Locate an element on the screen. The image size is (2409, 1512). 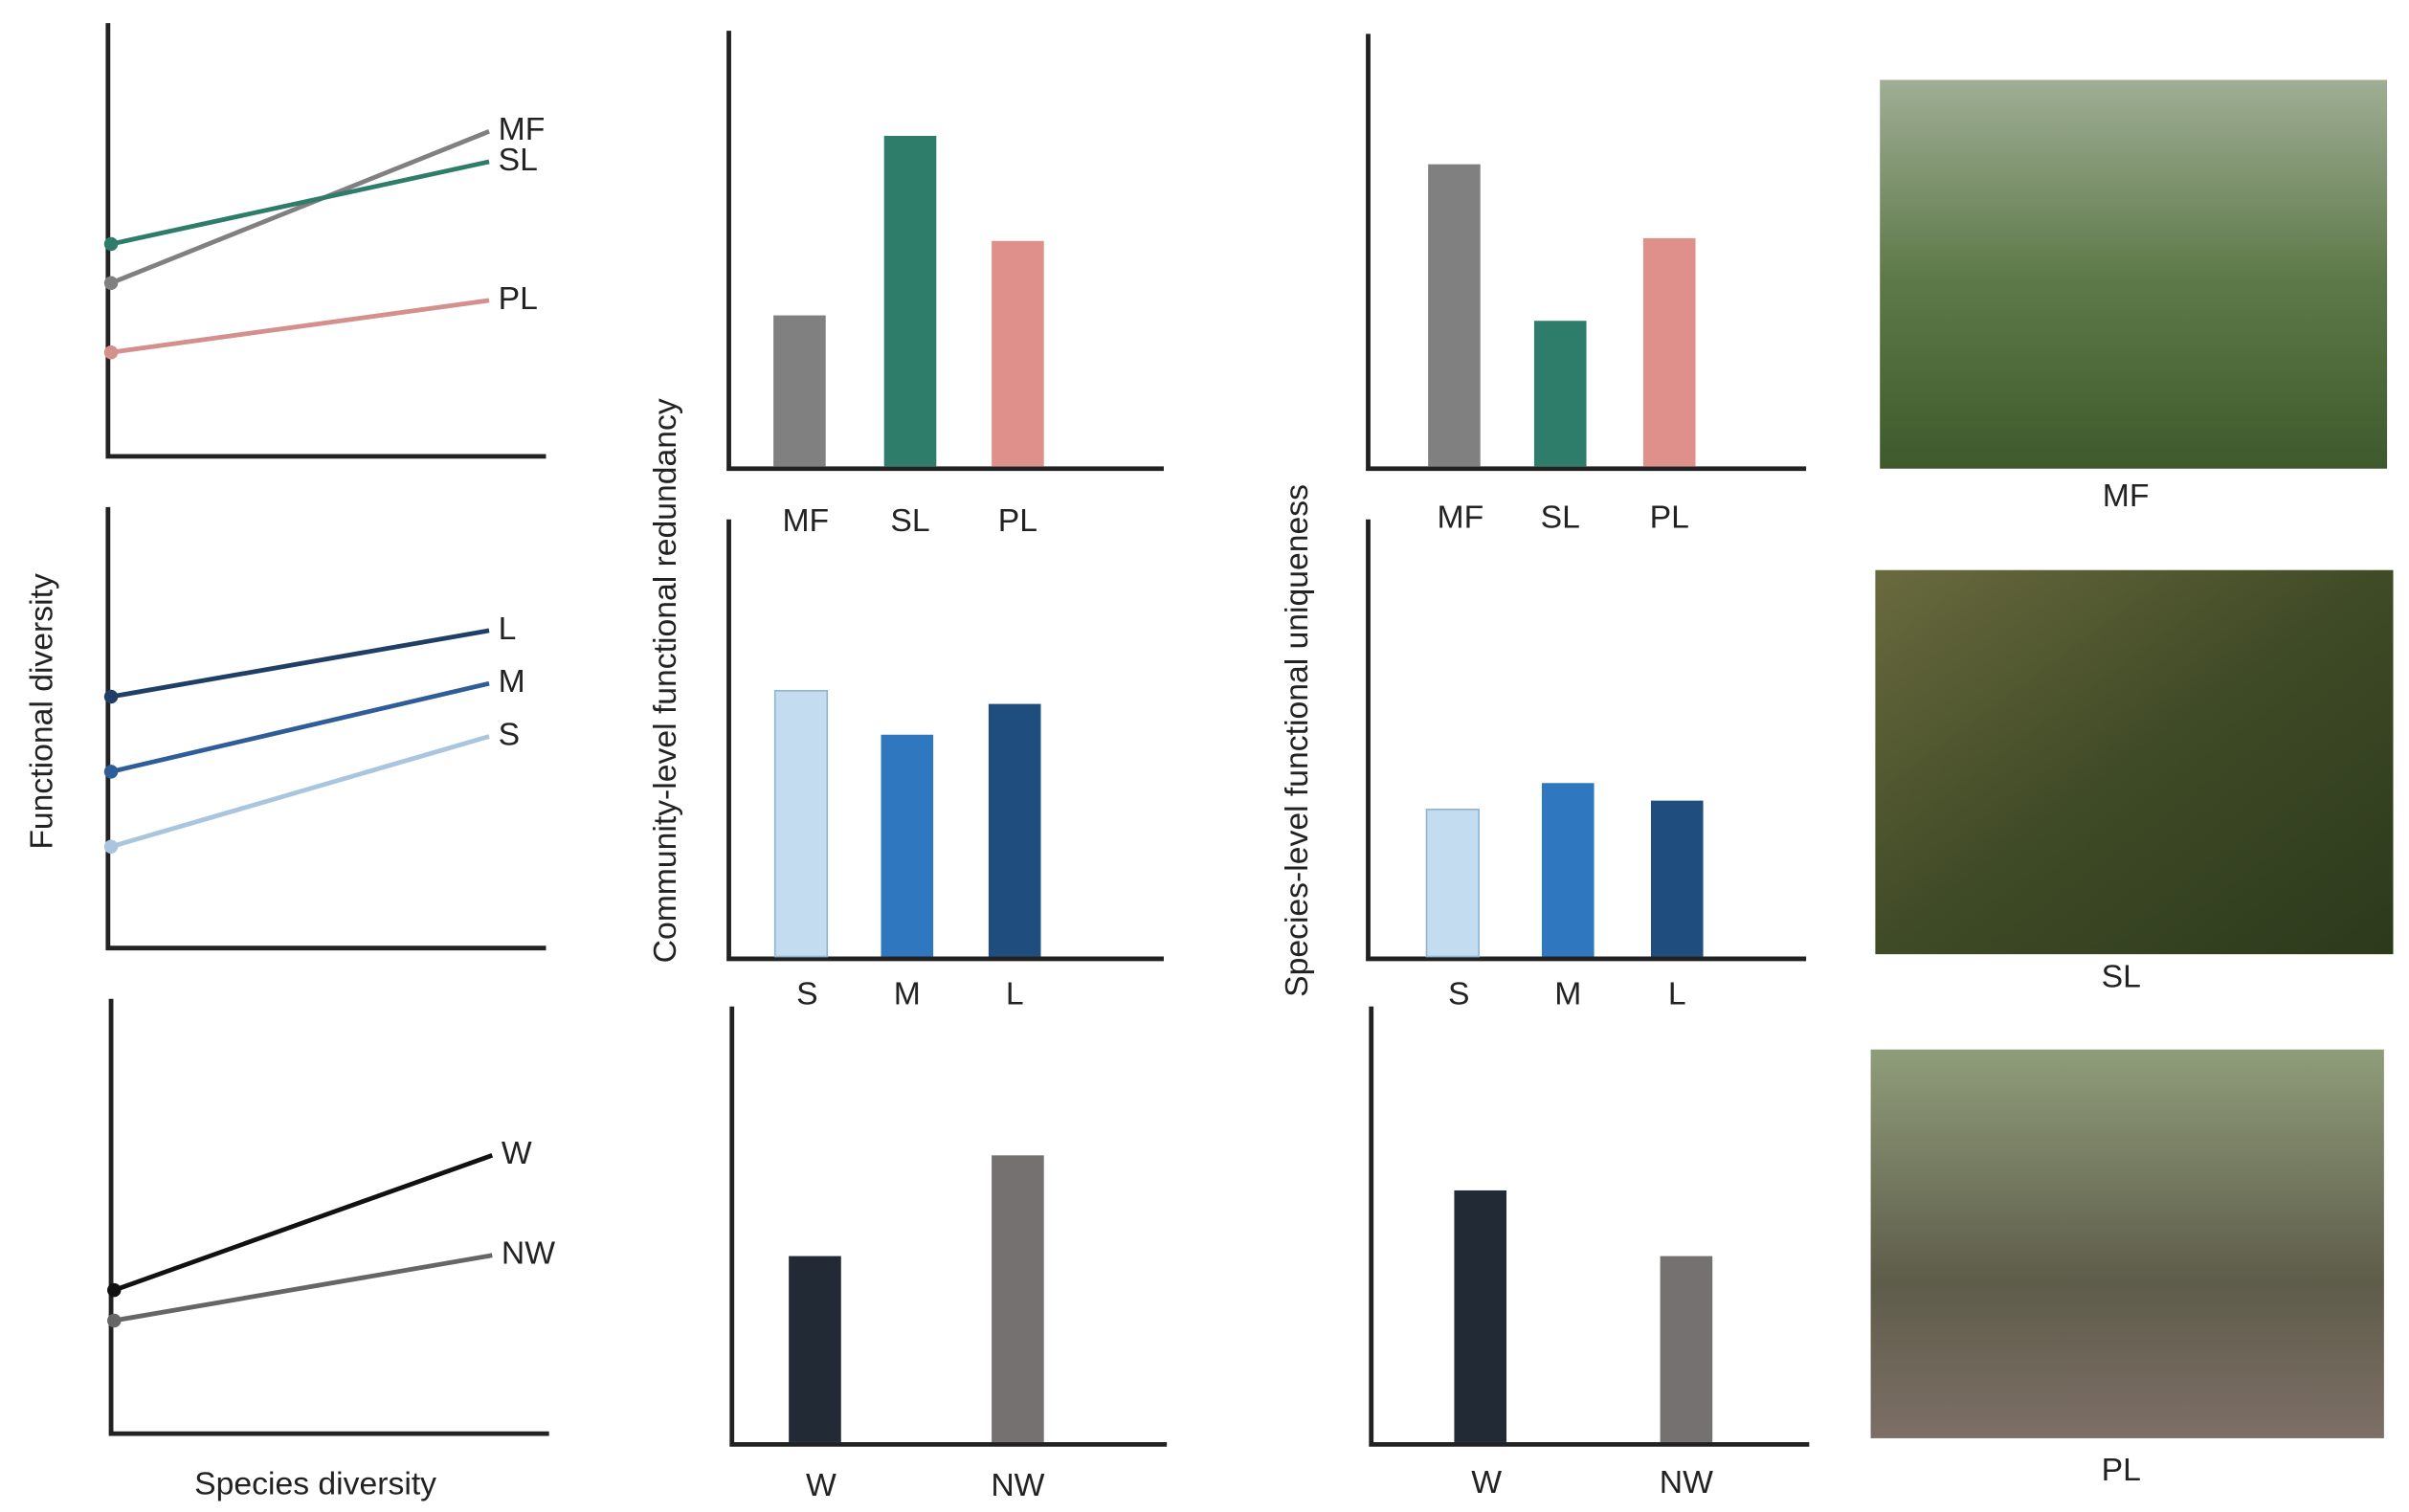
series-label: SL is located at coordinates (518, 160).